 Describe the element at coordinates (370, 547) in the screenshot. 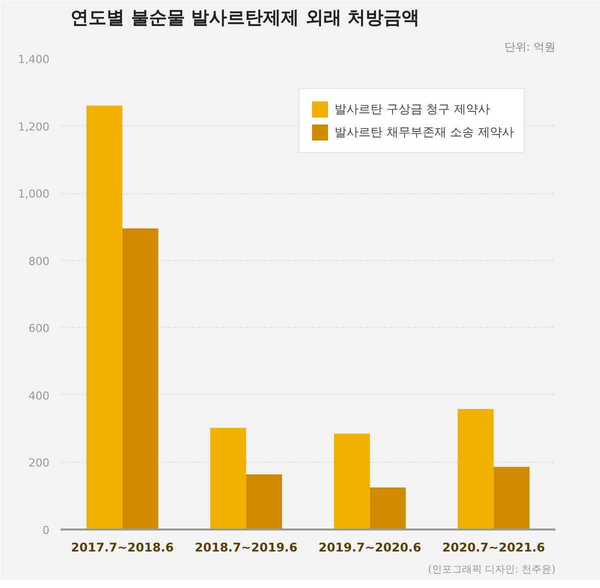

I see `x-tick-label: 2019.7~2020.6` at that location.